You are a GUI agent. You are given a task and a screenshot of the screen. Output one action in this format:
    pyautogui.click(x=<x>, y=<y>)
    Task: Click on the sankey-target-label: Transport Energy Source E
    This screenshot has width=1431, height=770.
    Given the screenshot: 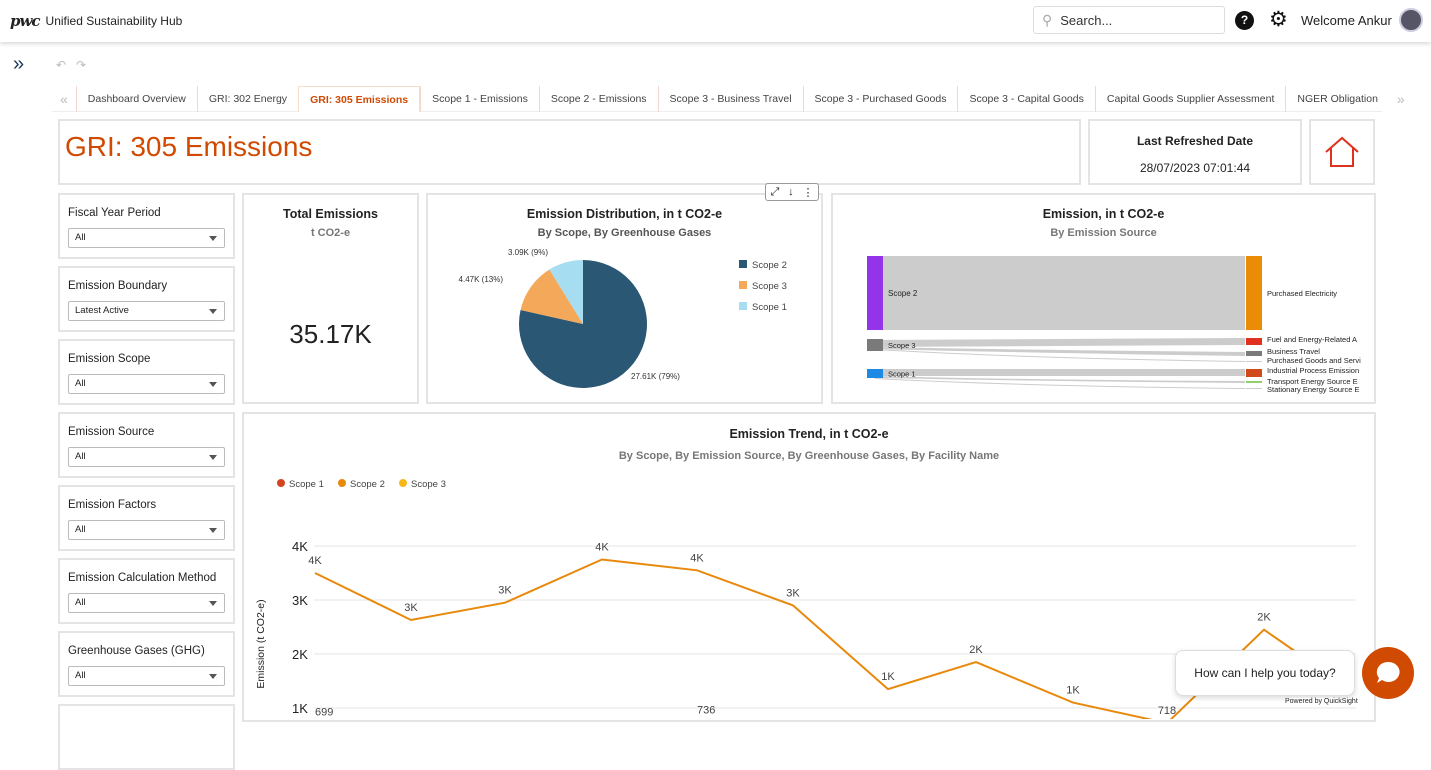 What is the action you would take?
    pyautogui.click(x=1312, y=381)
    